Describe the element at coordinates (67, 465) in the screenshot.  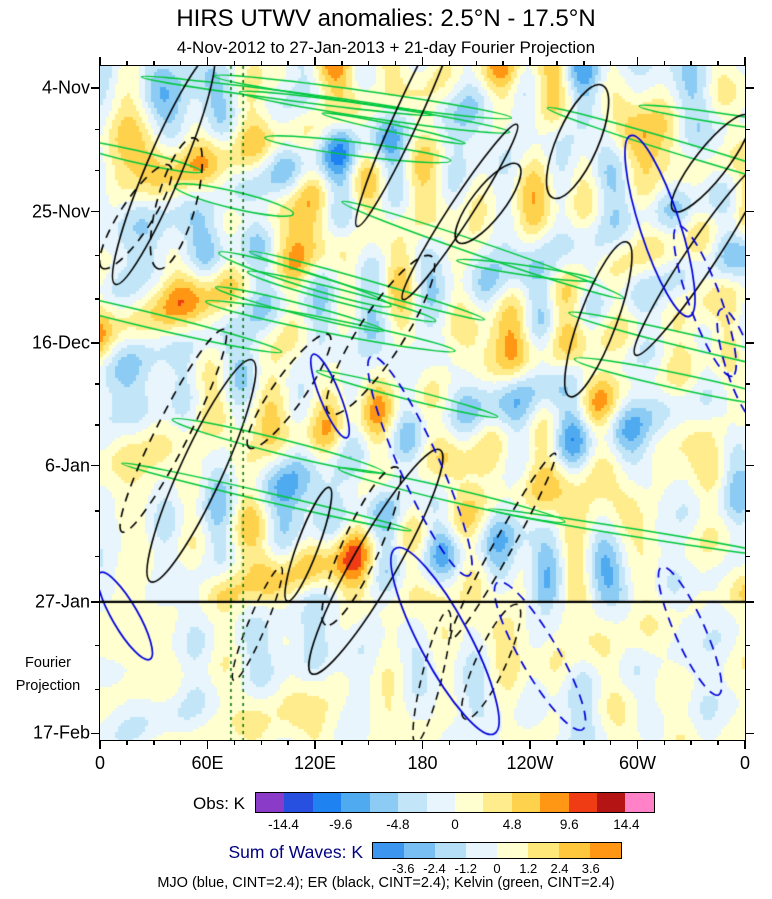
I see `y-tick-label: 6-Jan` at that location.